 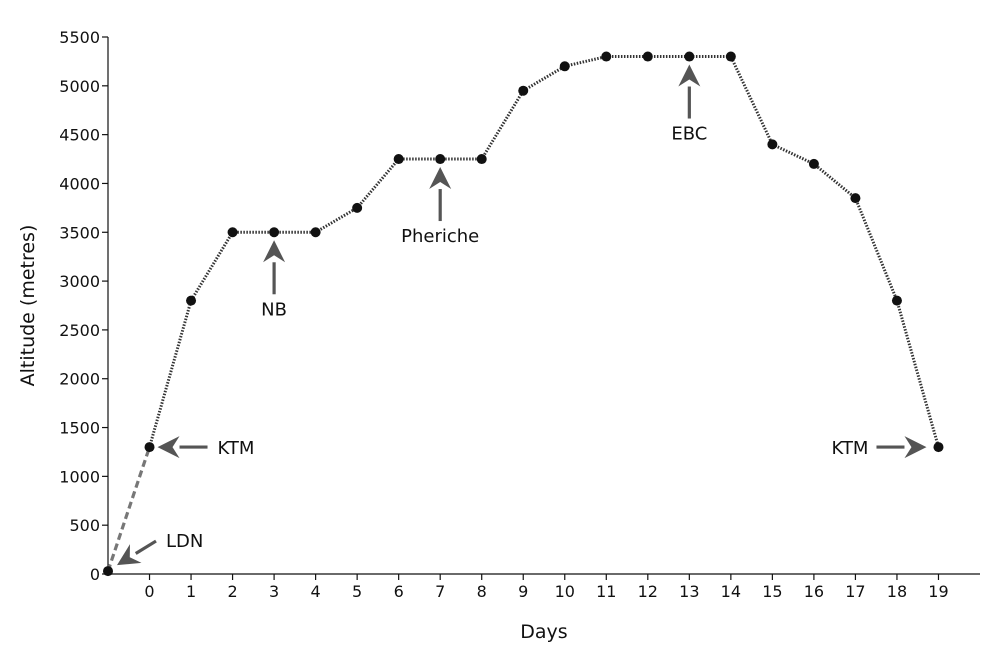 What do you see at coordinates (938, 591) in the screenshot?
I see `x-tick-label: 19` at bounding box center [938, 591].